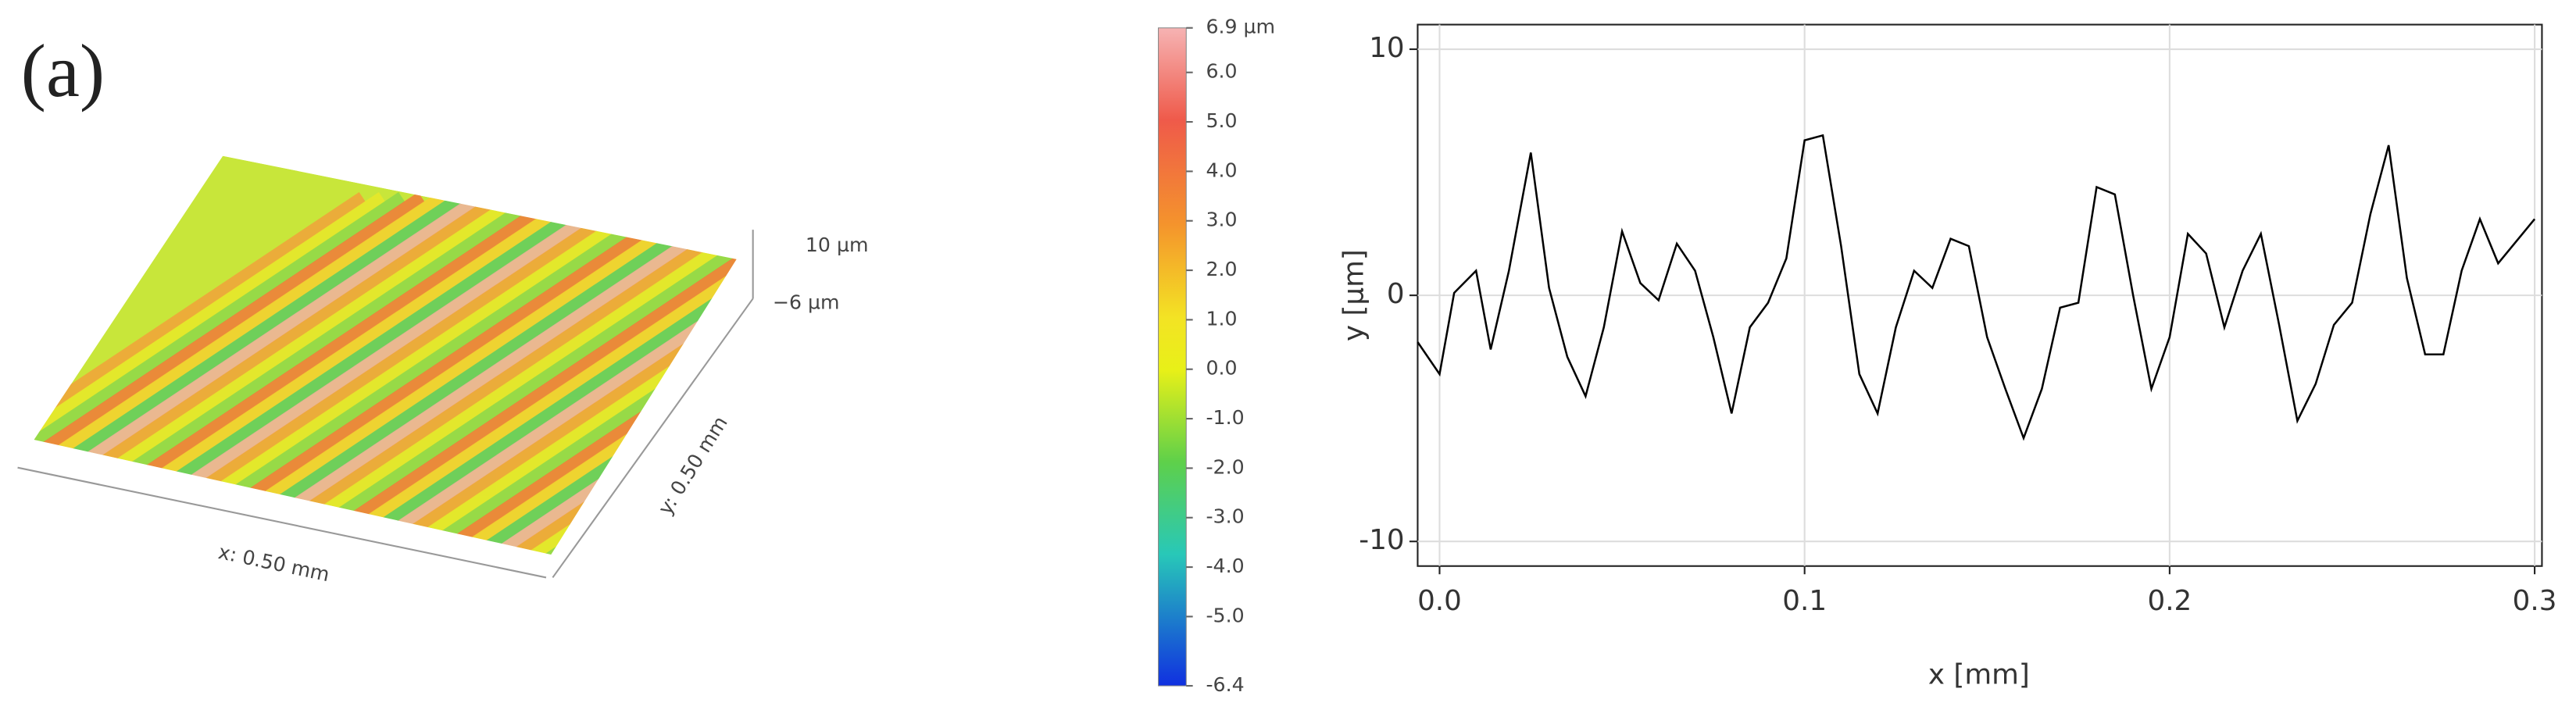  What do you see at coordinates (1222, 368) in the screenshot?
I see `colorbar-label: 0.0` at bounding box center [1222, 368].